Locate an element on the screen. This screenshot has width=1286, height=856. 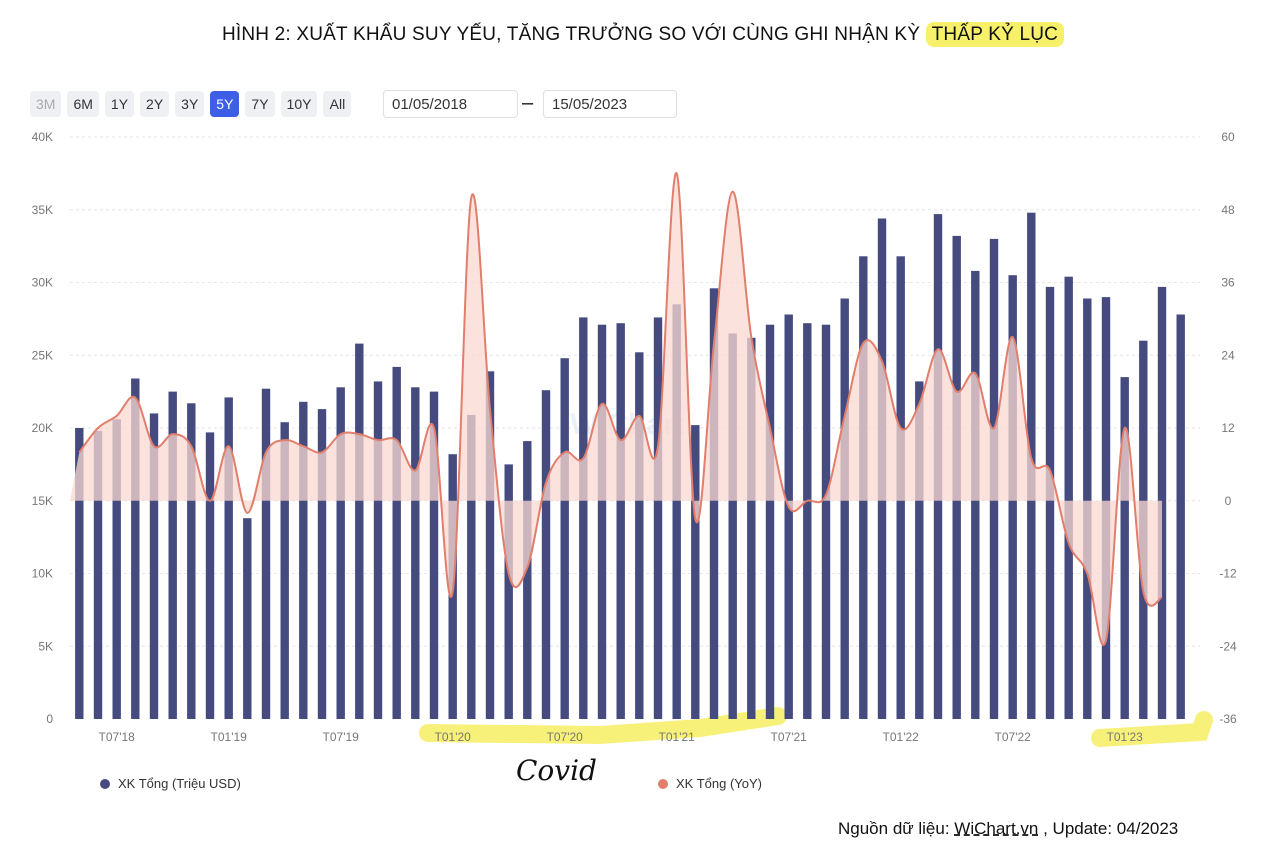
x-tick-label: T01'19 is located at coordinates (229, 737).